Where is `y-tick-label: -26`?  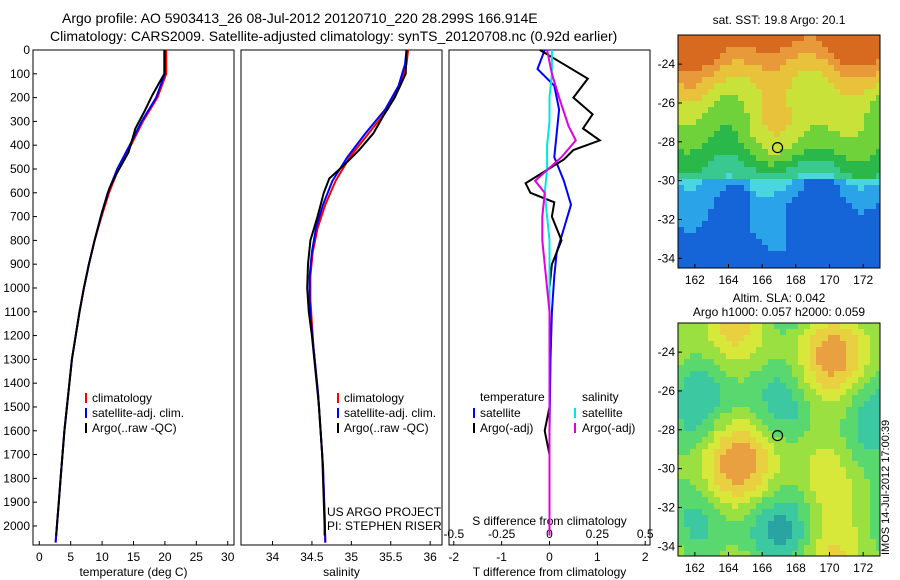 y-tick-label: -26 is located at coordinates (667, 391).